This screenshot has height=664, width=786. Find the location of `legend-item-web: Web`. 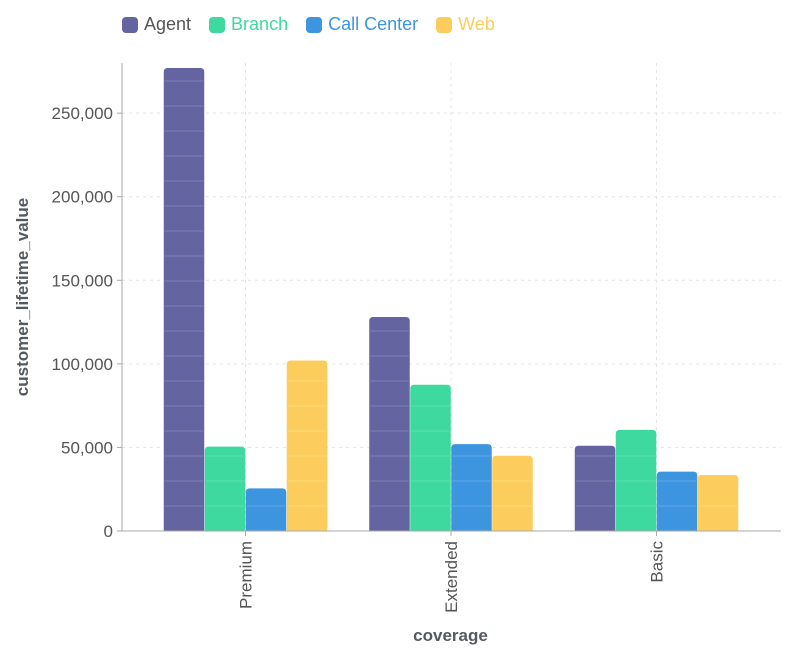

legend-item-web: Web is located at coordinates (465, 24).